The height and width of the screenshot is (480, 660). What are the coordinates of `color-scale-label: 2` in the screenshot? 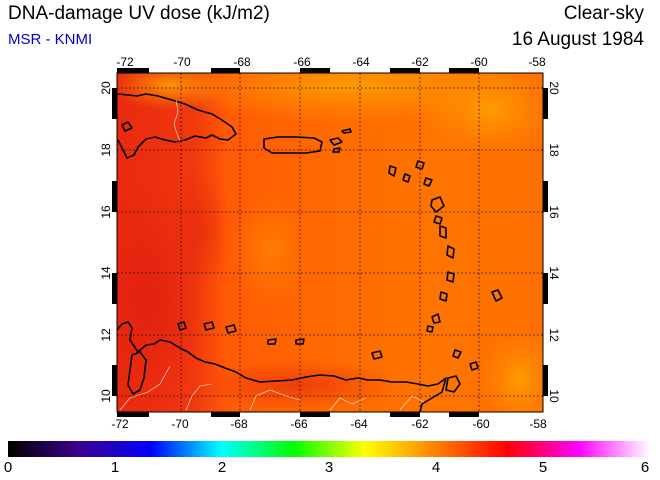 It's located at (222, 467).